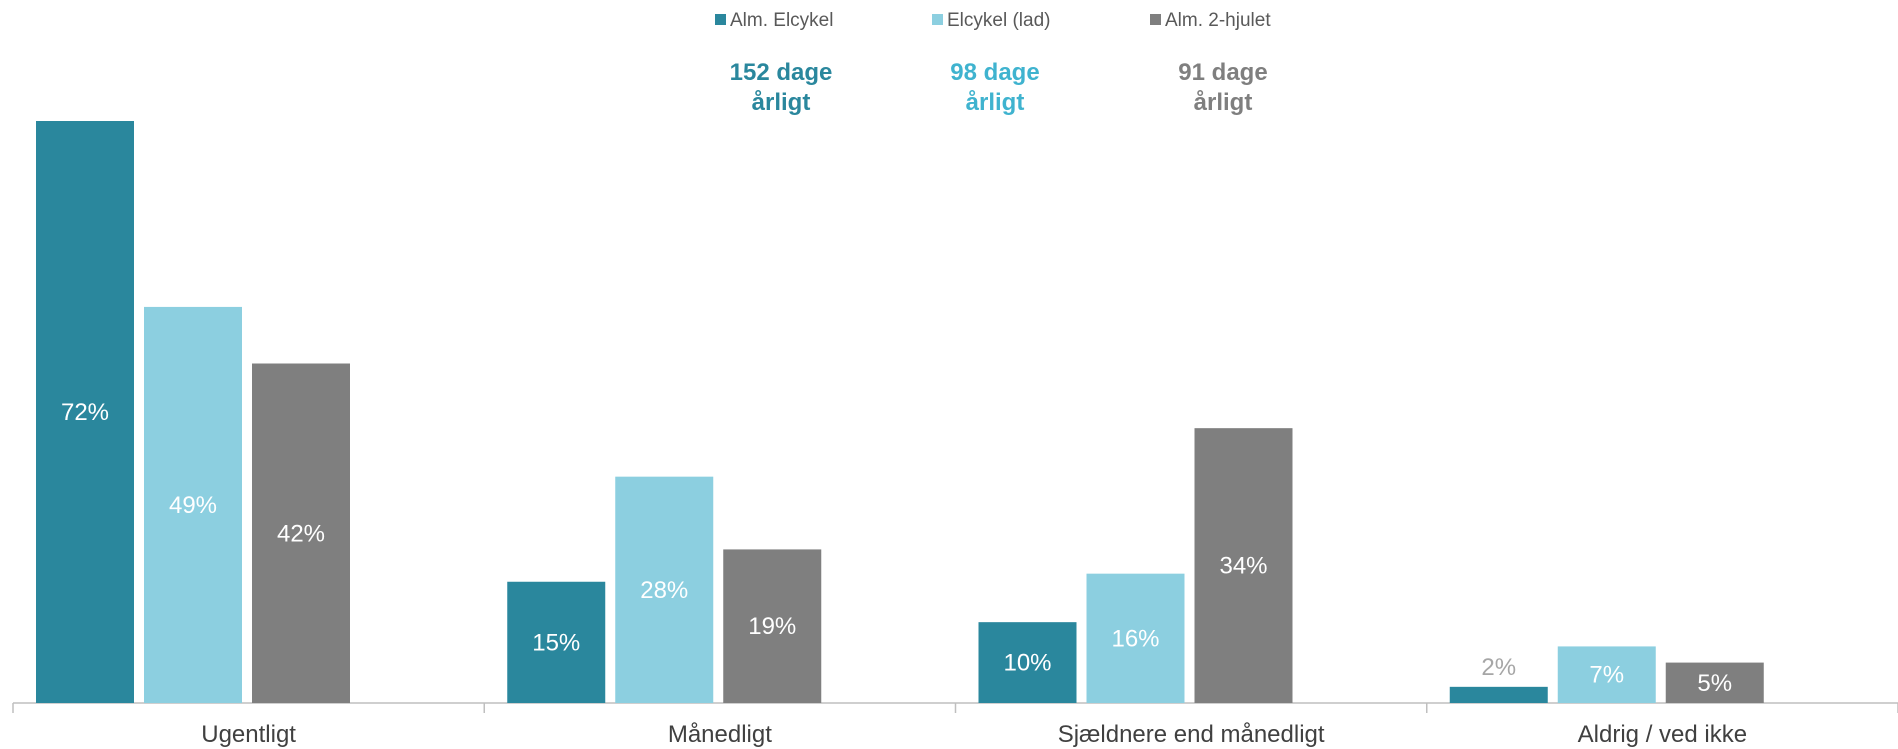 This screenshot has width=1898, height=749. I want to click on bar-value-label: 7%, so click(1606, 675).